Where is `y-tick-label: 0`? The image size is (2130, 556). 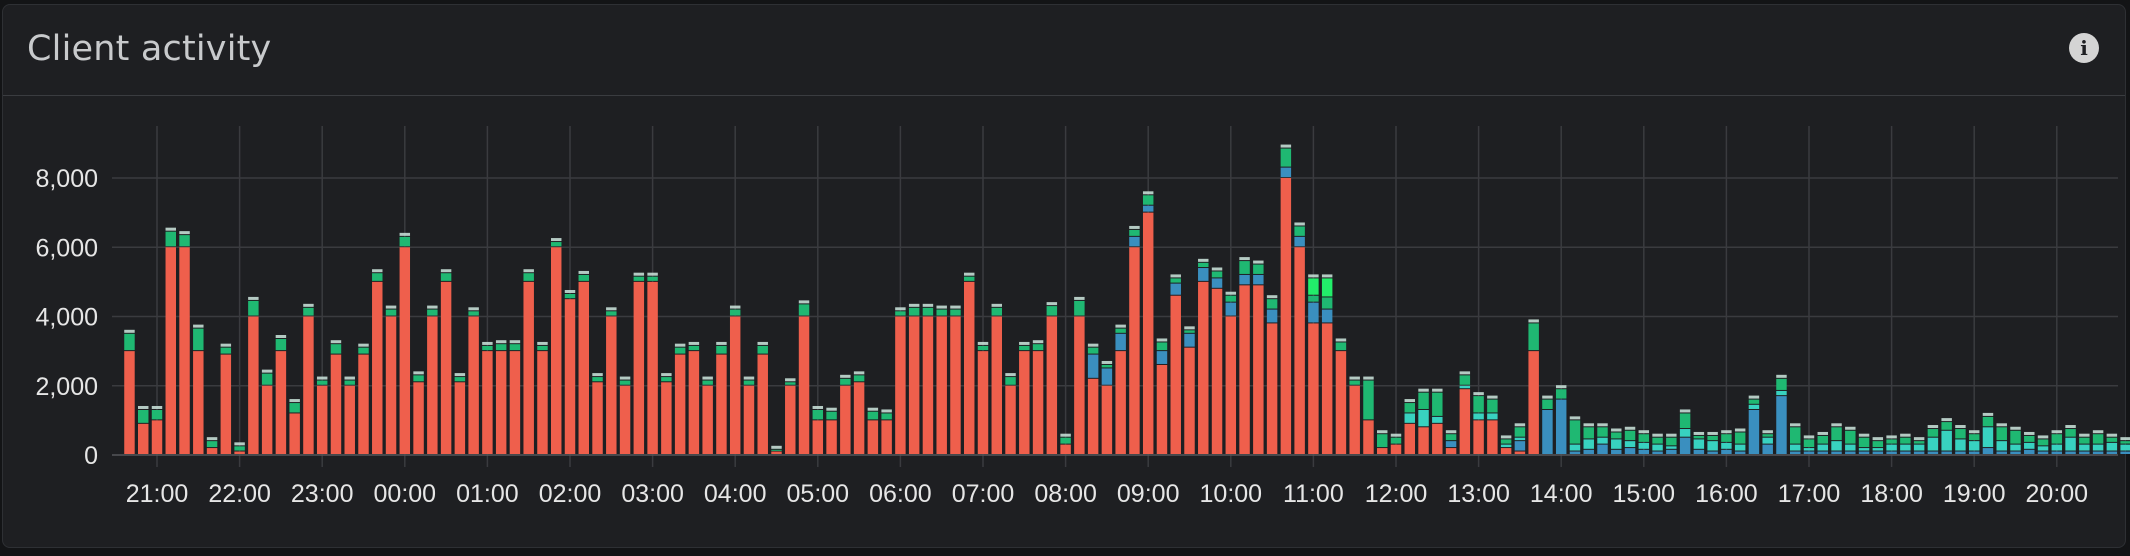
y-tick-label: 0 is located at coordinates (91, 456).